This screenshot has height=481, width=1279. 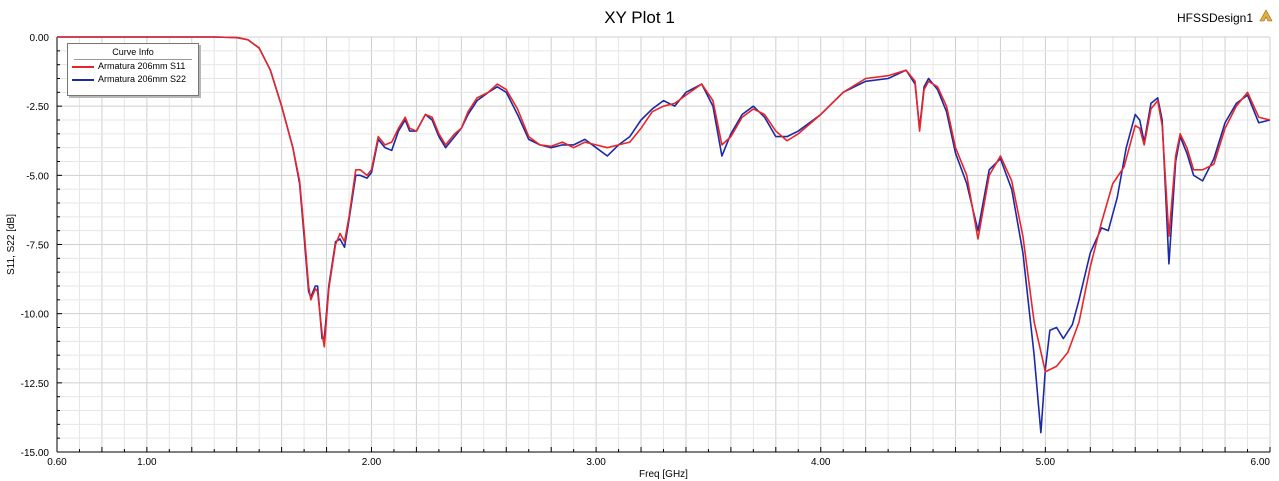 I want to click on y-axis-label: S11, S22 [dB], so click(x=11, y=244).